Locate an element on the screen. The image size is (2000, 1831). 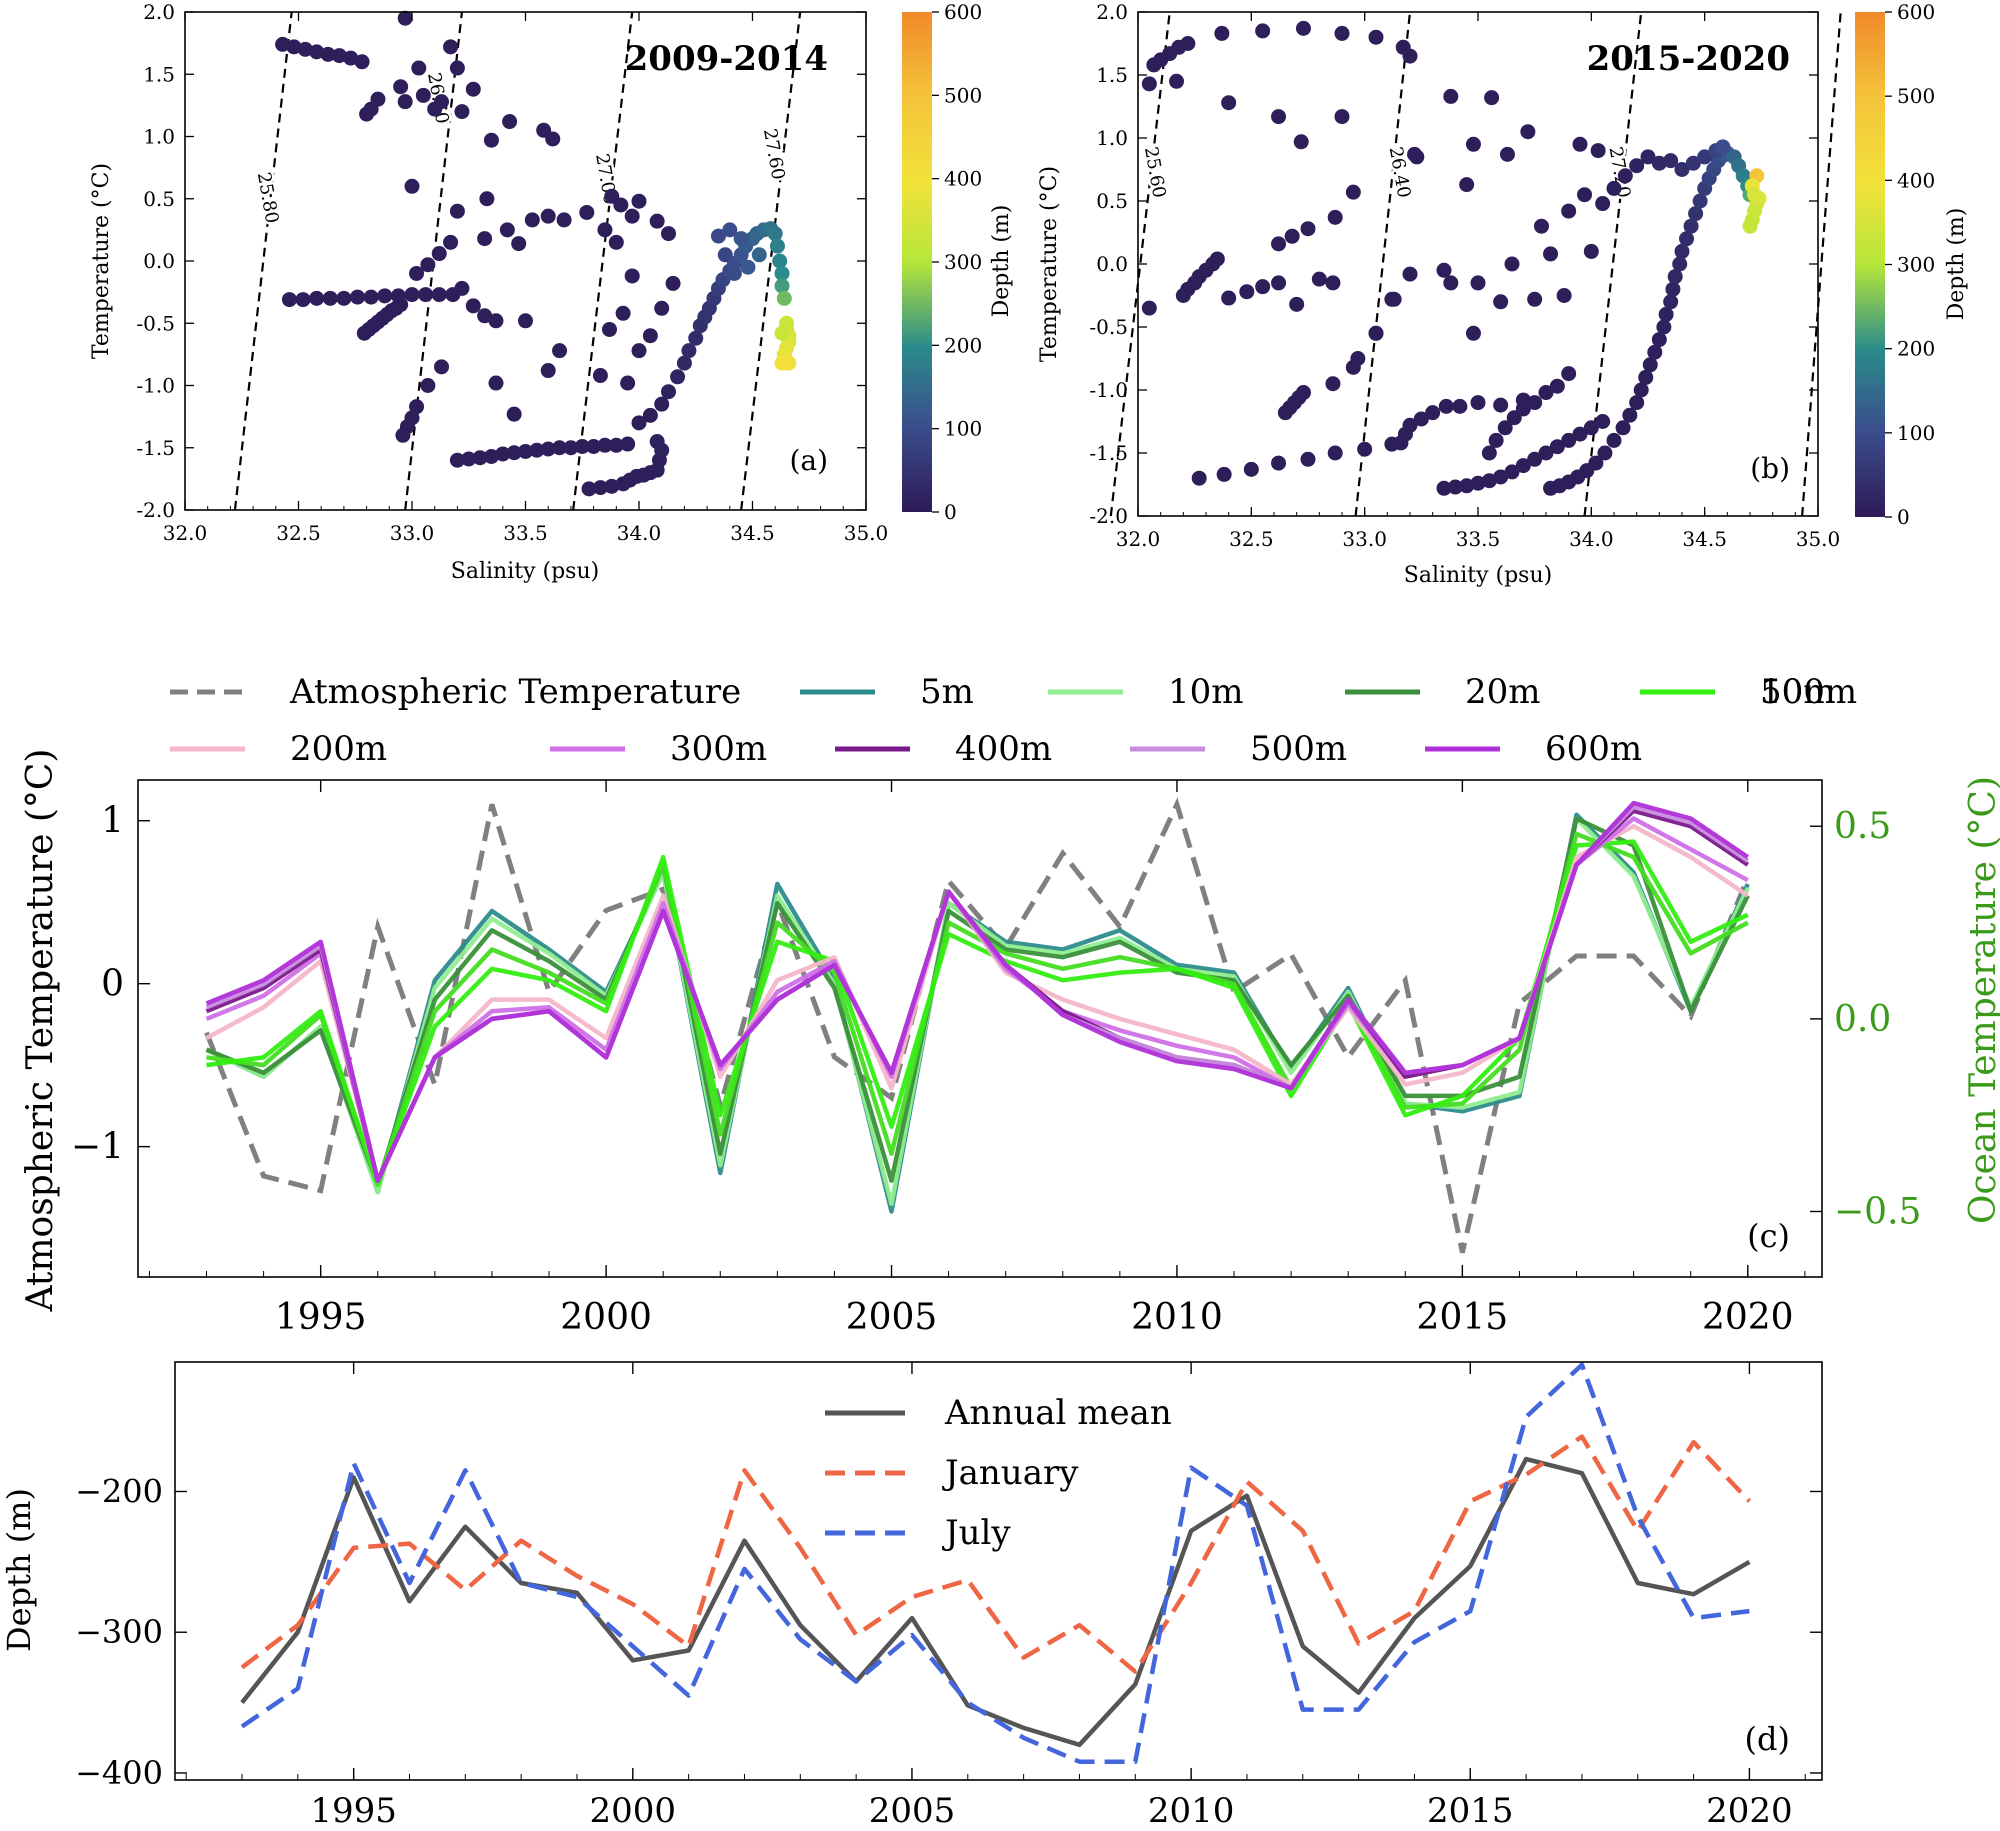
panel-c-ylabel: Atmospheric Temperature (°C) is located at coordinates (40, 1031).